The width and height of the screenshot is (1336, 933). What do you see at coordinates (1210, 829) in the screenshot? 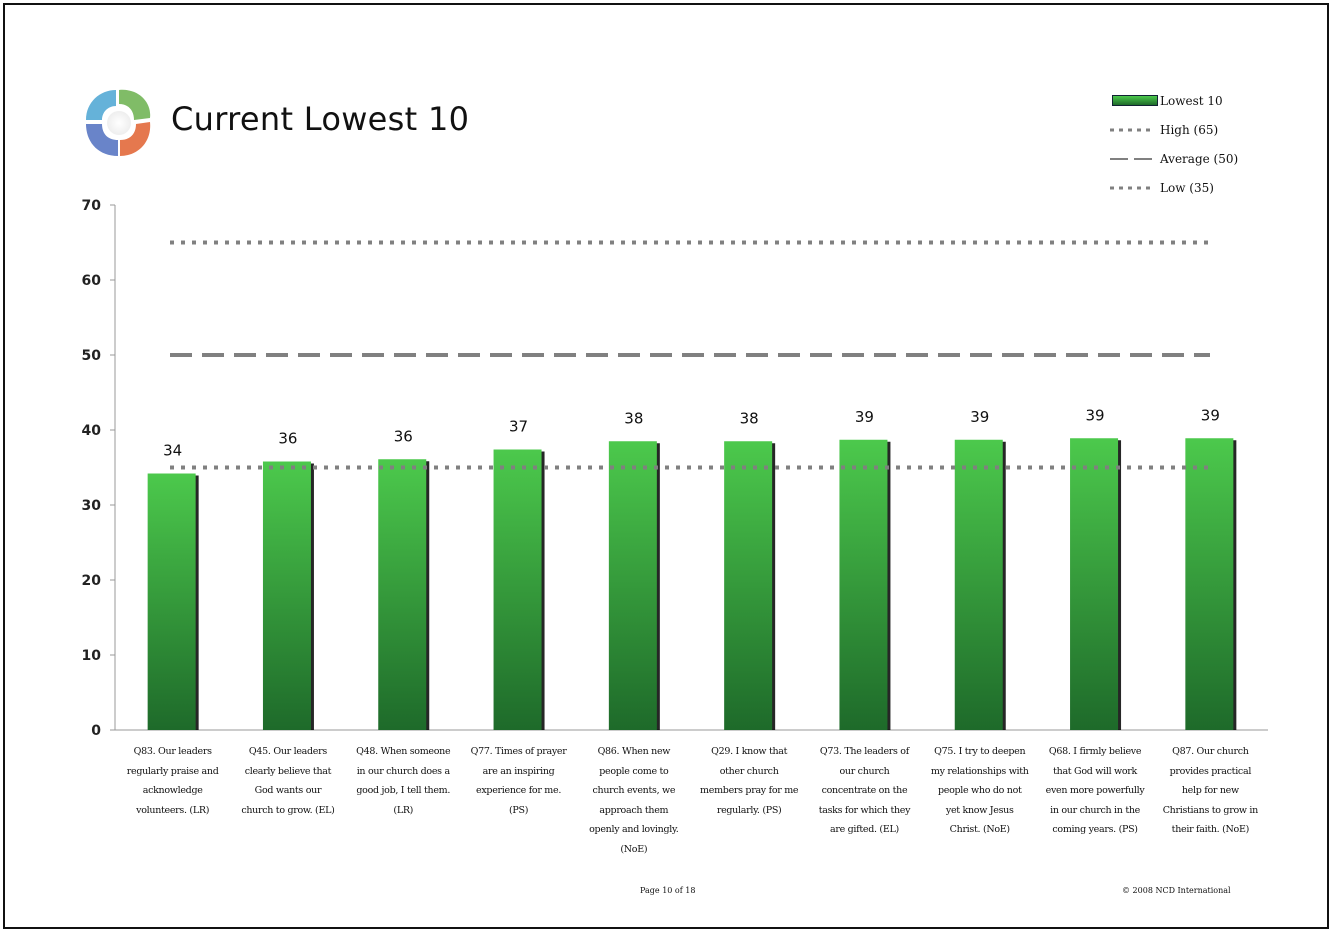
I see `x-category-label-line: their faith. (NoE)` at bounding box center [1210, 829].